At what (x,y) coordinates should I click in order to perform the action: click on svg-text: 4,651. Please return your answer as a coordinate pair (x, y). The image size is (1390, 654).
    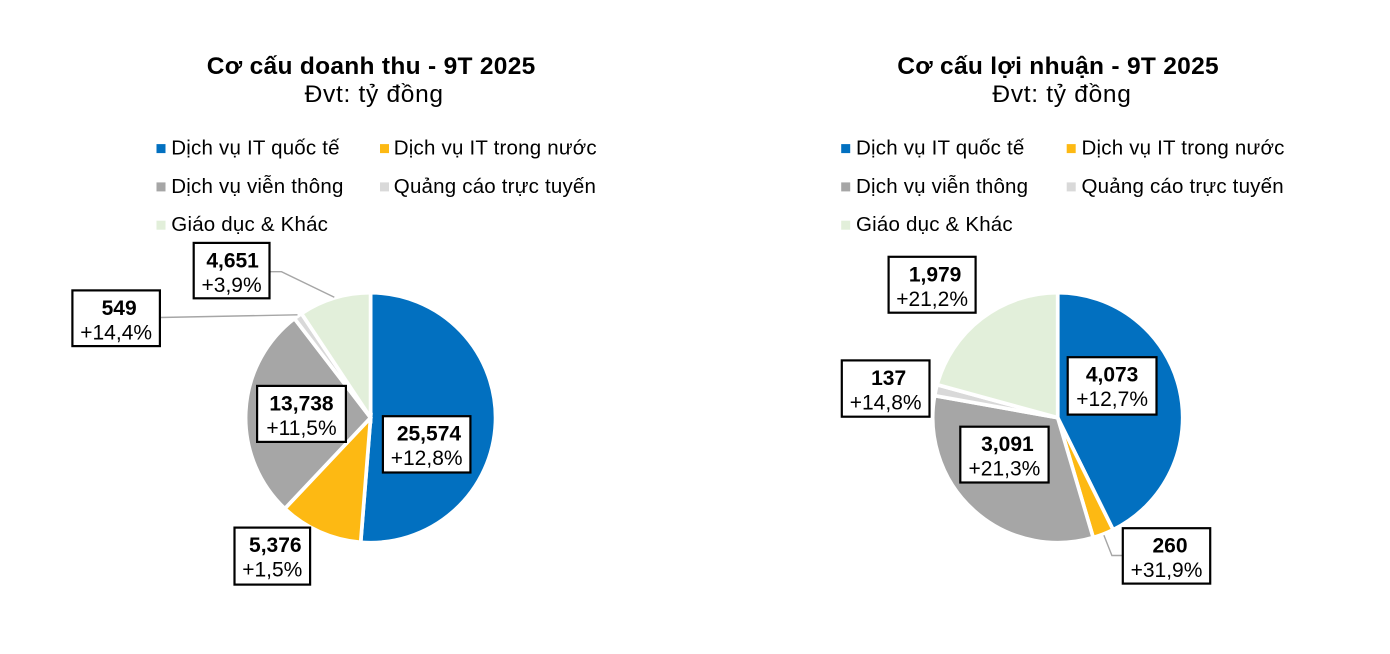
    Looking at the image, I should click on (232, 260).